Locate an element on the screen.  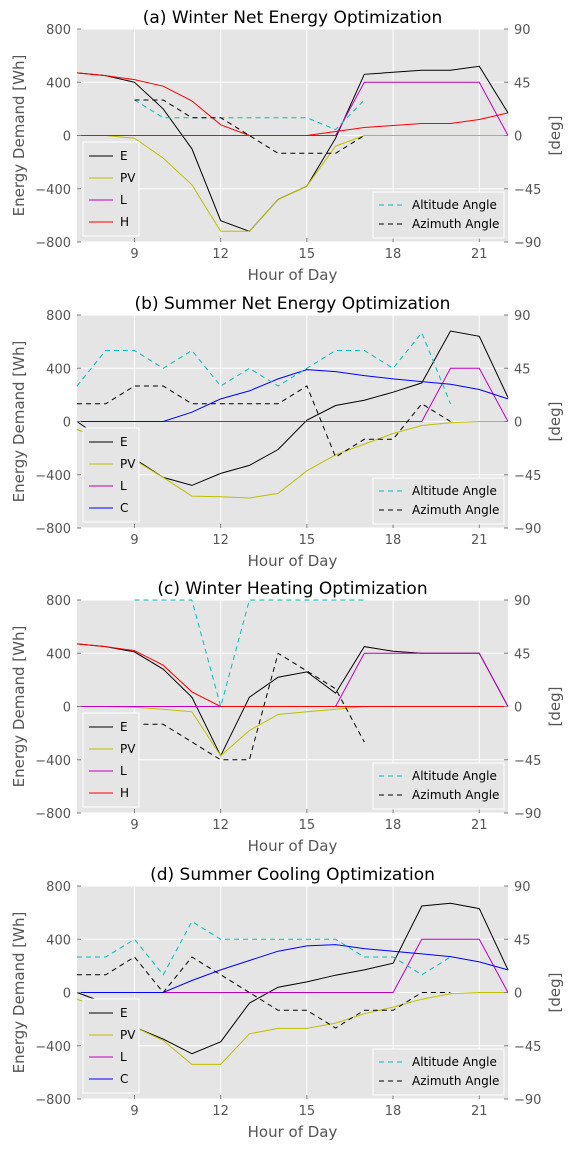
y2-tick-label: −90 is located at coordinates (527, 529).